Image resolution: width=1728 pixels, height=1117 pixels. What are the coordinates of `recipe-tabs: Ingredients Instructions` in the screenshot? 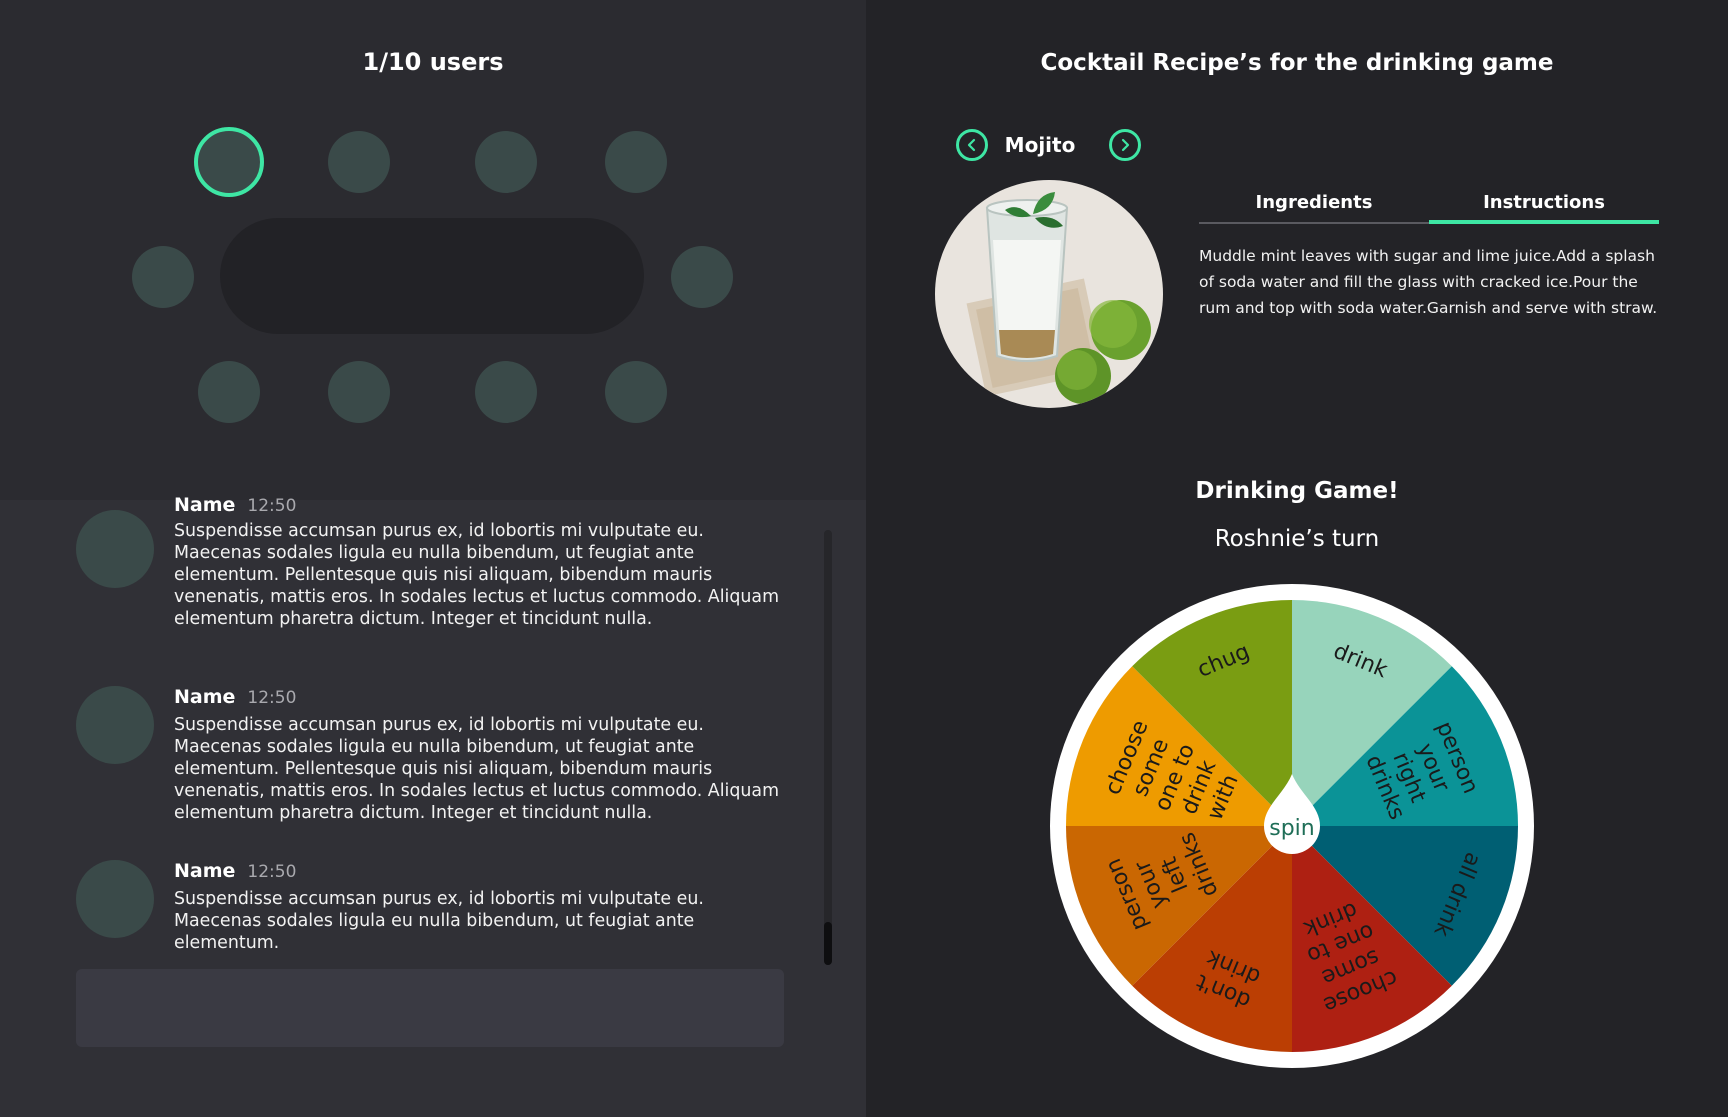 It's located at (1429, 207).